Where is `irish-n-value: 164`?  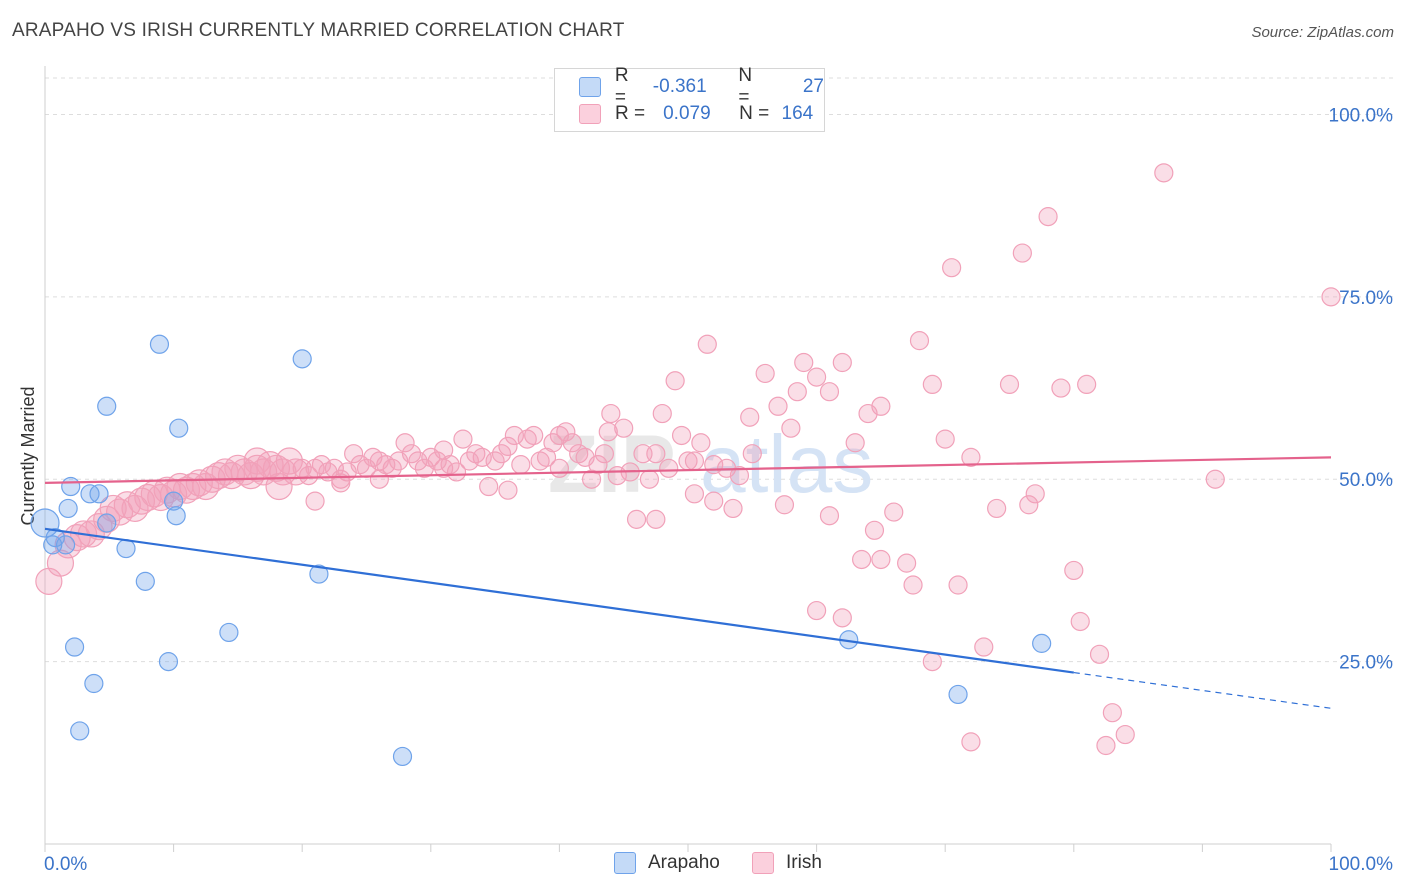 irish-n-value: 164 is located at coordinates (797, 113).